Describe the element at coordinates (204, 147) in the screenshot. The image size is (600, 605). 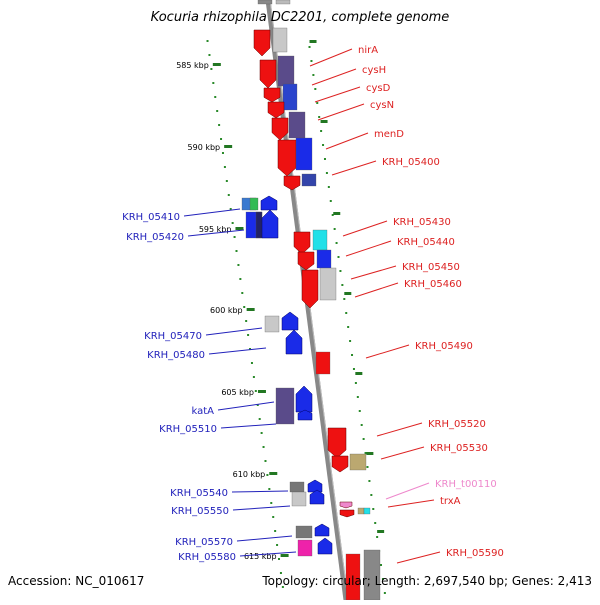
I see `scale-tick-label: 590 kbp` at that location.